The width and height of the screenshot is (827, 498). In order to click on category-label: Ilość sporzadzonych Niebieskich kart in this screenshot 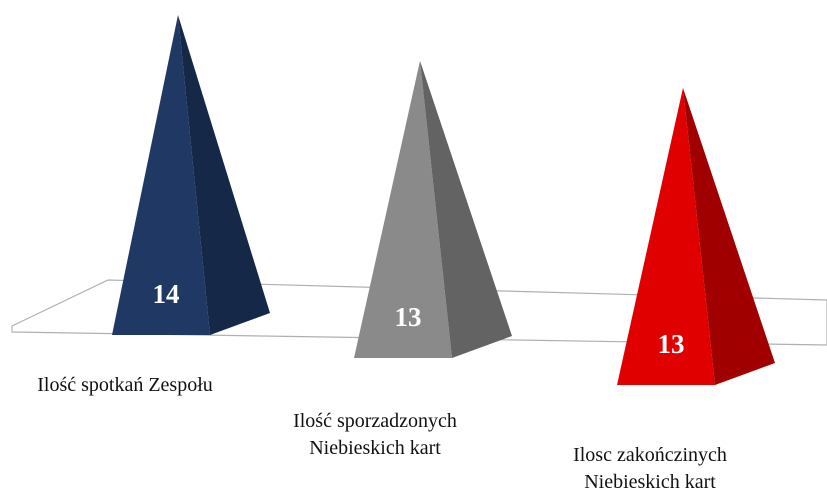, I will do `click(375, 434)`.